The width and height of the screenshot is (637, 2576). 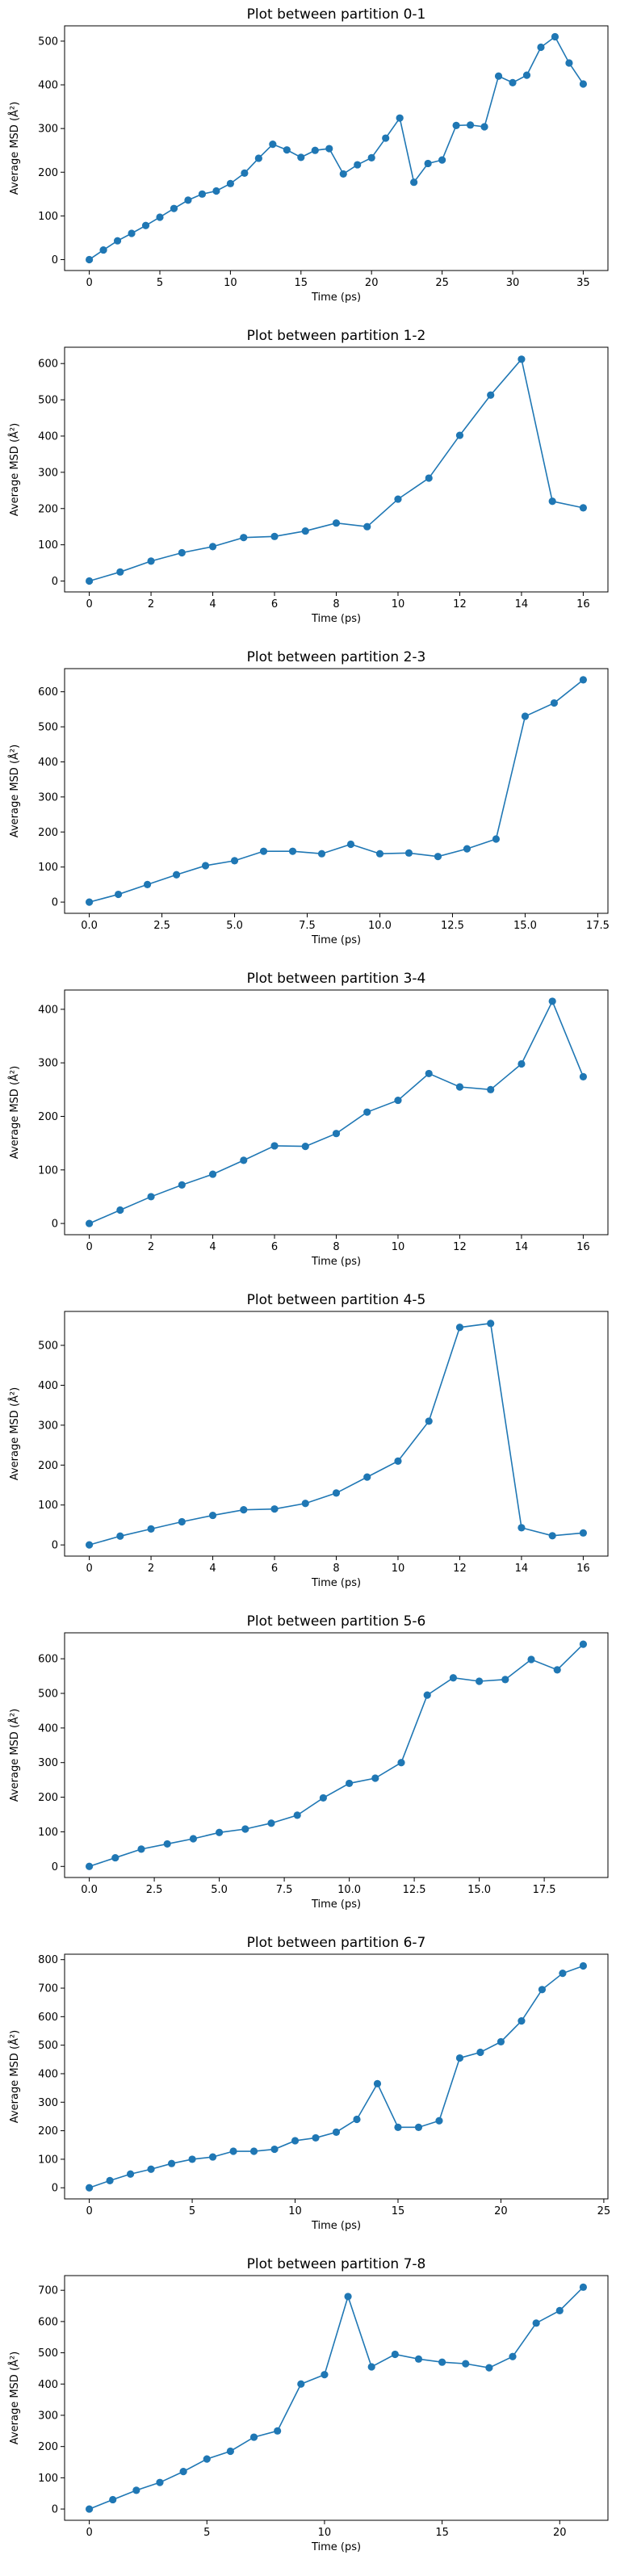 I want to click on x-tick-label: 25, so click(x=604, y=2211).